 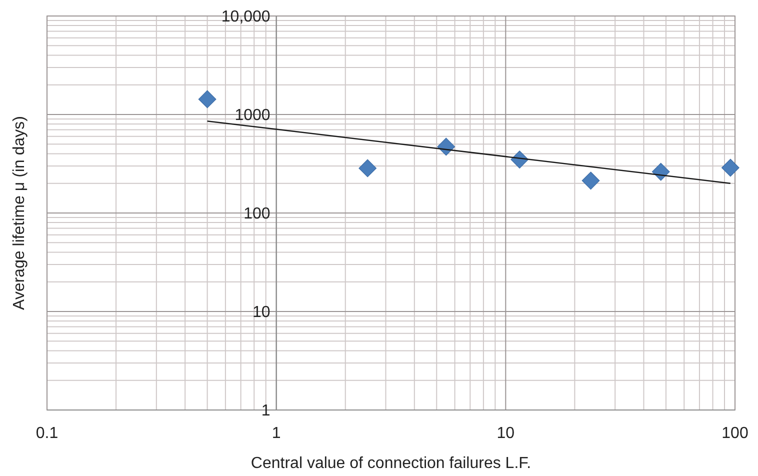 What do you see at coordinates (265, 411) in the screenshot?
I see `y-tick-label: 1` at bounding box center [265, 411].